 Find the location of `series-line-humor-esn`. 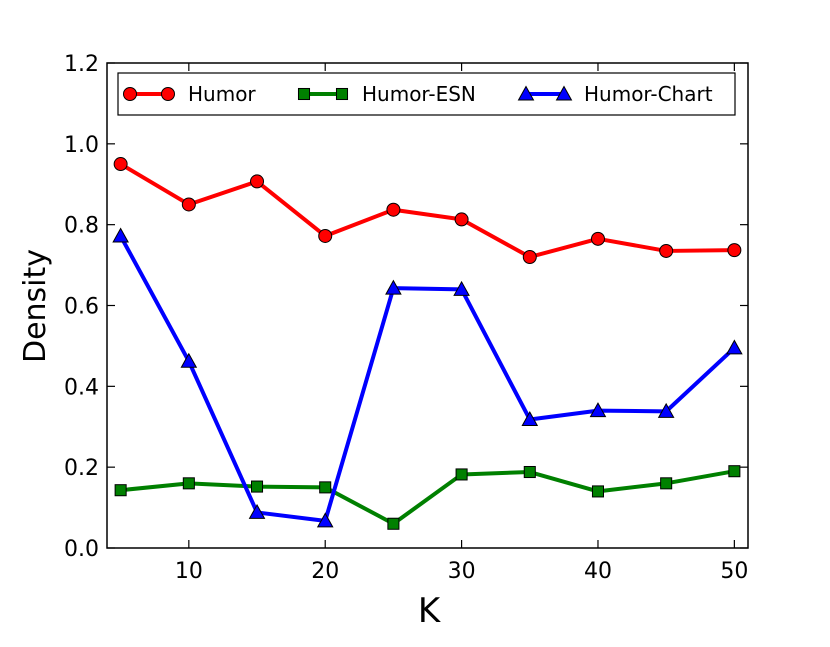

series-line-humor-esn is located at coordinates (427, 497).